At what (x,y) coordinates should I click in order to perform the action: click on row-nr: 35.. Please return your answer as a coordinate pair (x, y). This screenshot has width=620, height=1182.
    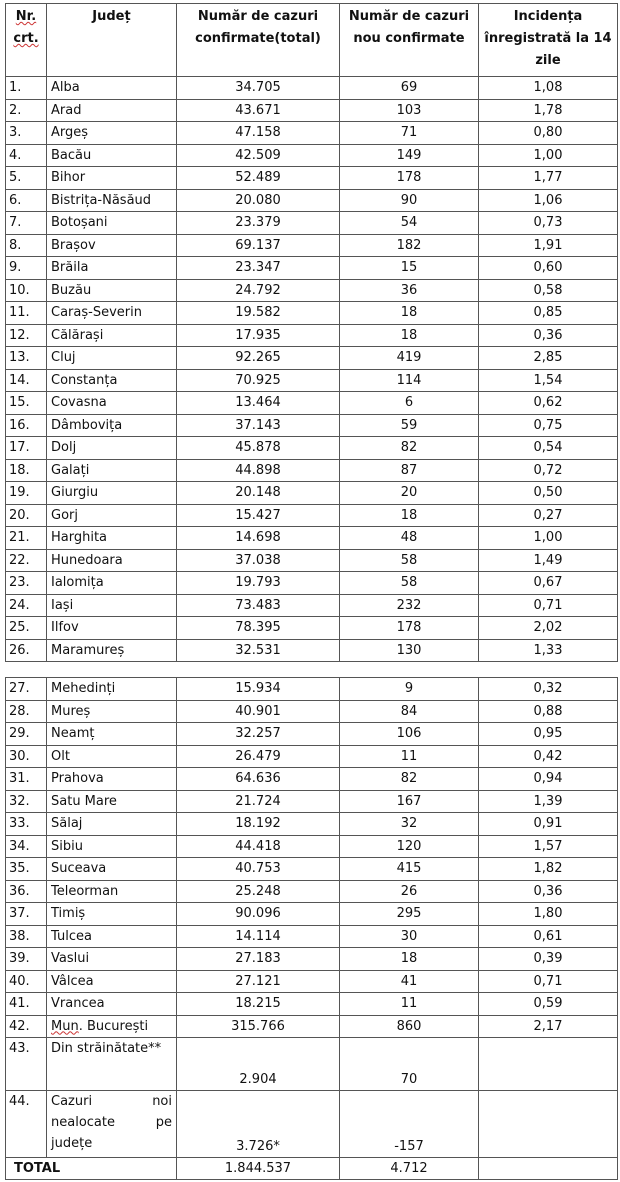
    Looking at the image, I should click on (26, 869).